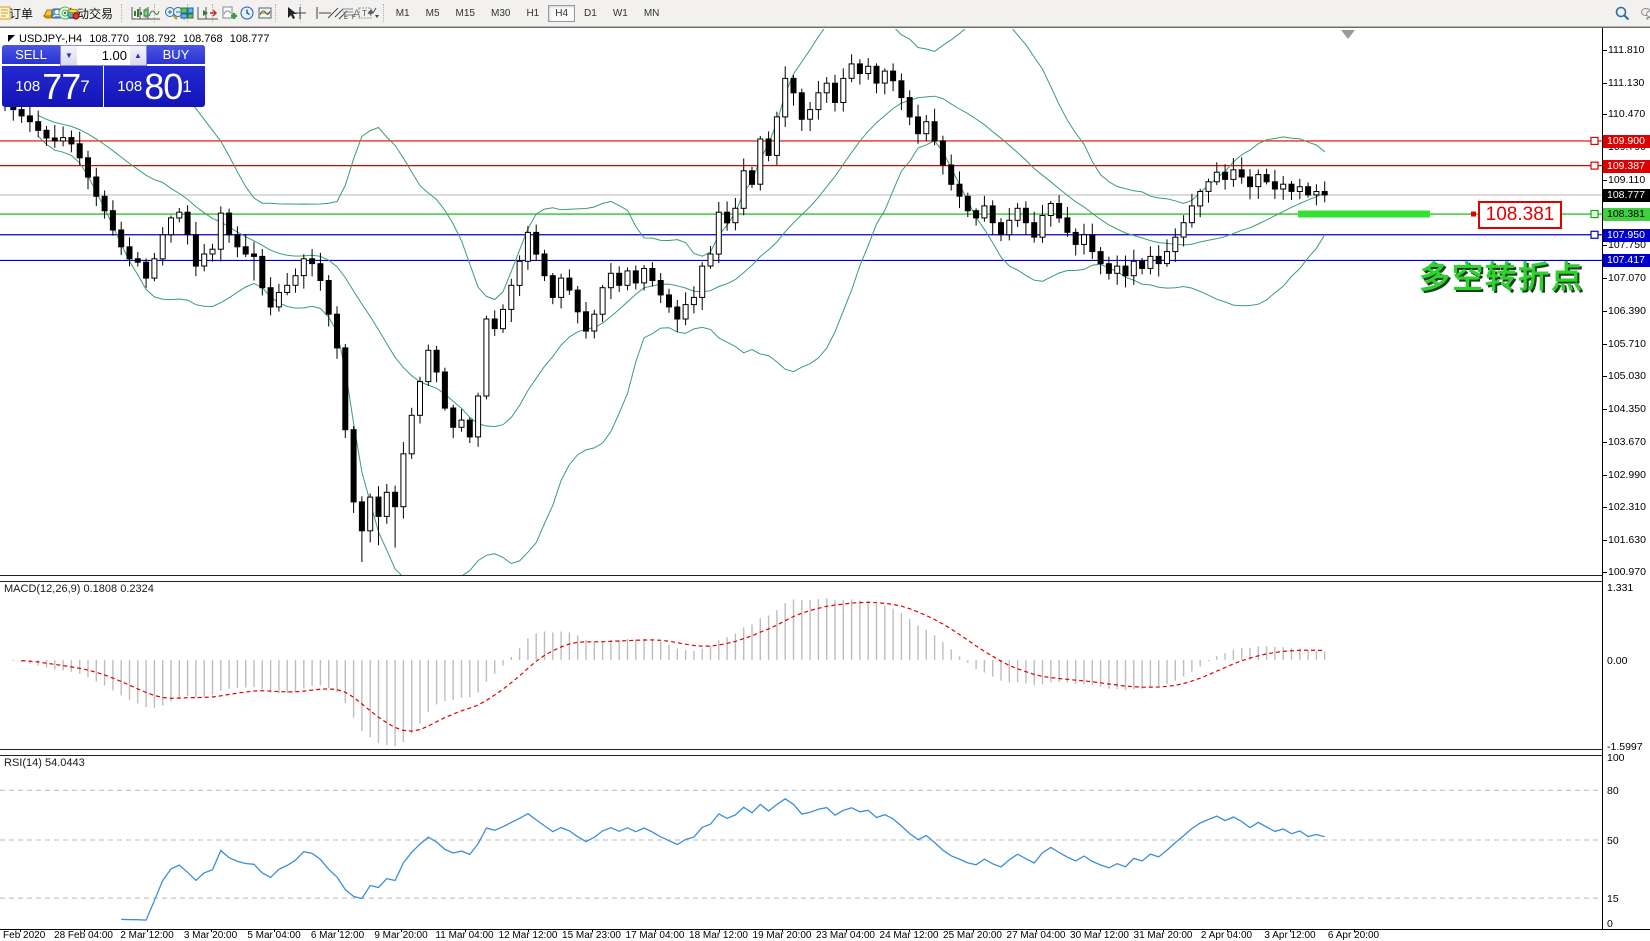  What do you see at coordinates (73, 13) in the screenshot?
I see `autotrade-icon` at bounding box center [73, 13].